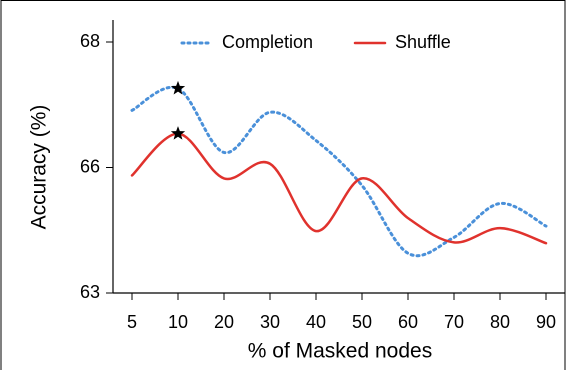 The height and width of the screenshot is (370, 577). What do you see at coordinates (423, 42) in the screenshot?
I see `legend-label: Shuffle` at bounding box center [423, 42].